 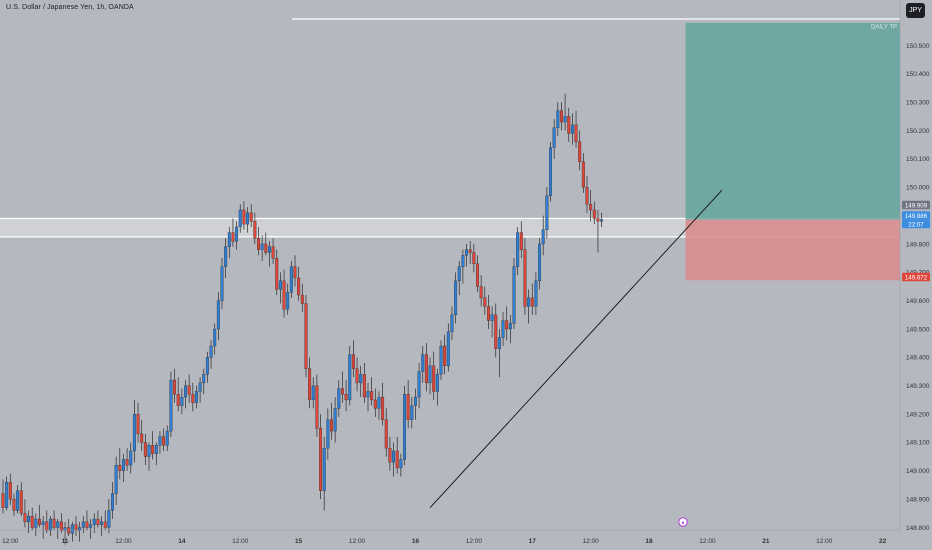 What do you see at coordinates (450, 227) in the screenshot?
I see `support-zone` at bounding box center [450, 227].